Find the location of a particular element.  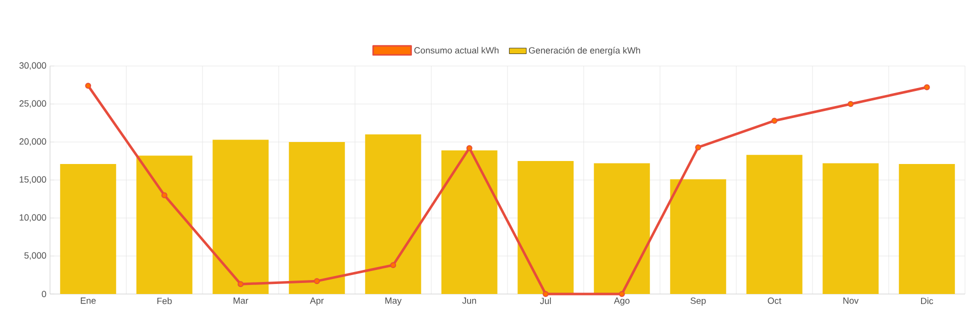

x-tick-label: Oct is located at coordinates (775, 301).